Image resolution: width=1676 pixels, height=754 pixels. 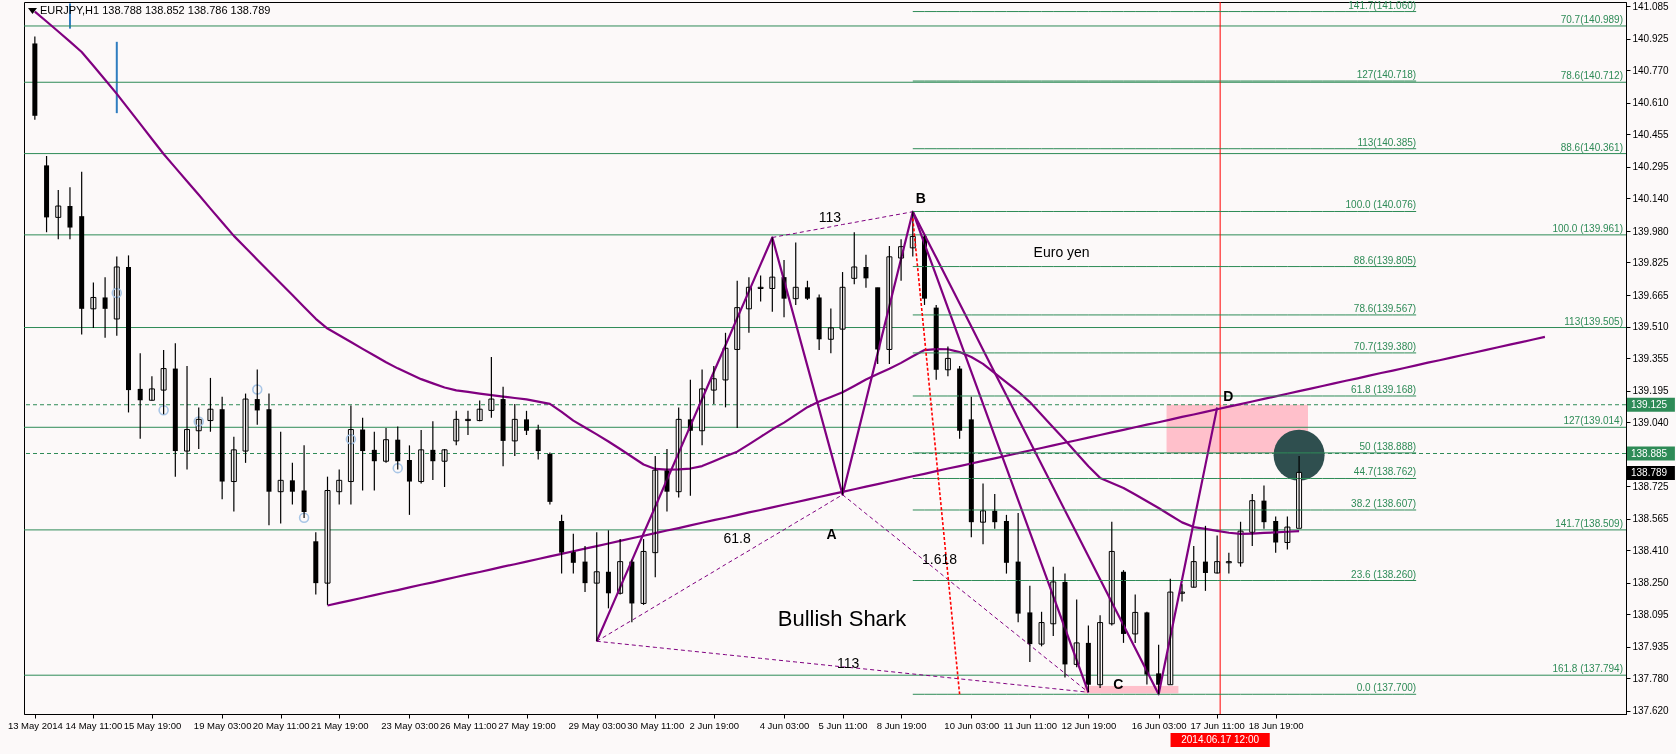 I want to click on x-tick-label: 27 May 19:00, so click(x=527, y=725).